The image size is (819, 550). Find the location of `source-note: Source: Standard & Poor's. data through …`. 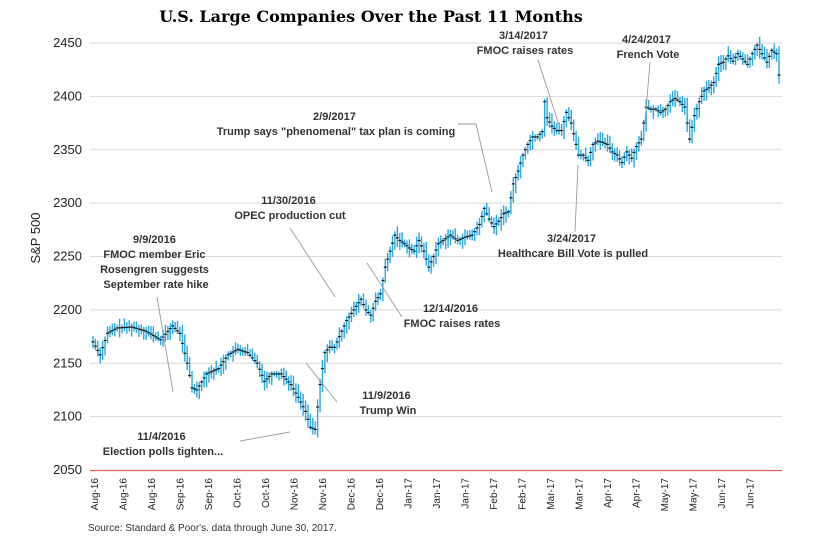

source-note: Source: Standard & Poor's. data through … is located at coordinates (212, 528).